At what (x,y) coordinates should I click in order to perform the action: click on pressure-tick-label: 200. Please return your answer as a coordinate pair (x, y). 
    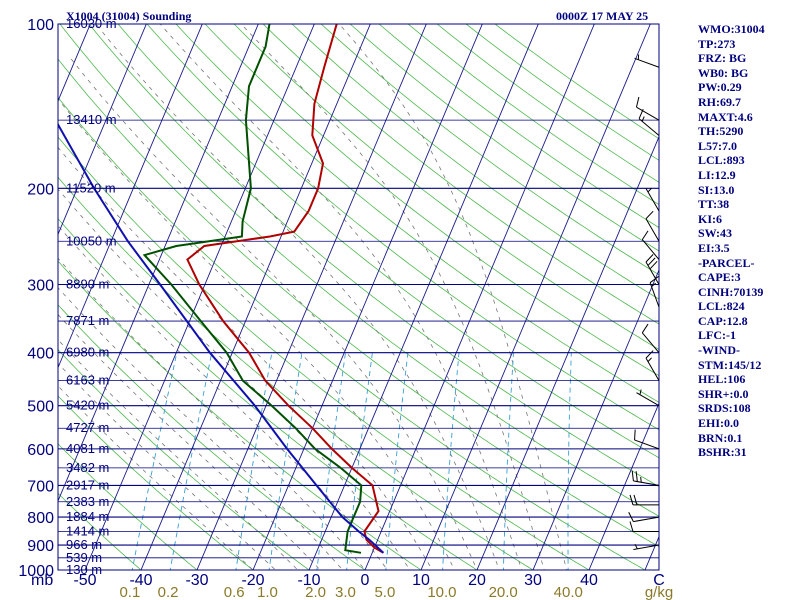
    Looking at the image, I should click on (40, 189).